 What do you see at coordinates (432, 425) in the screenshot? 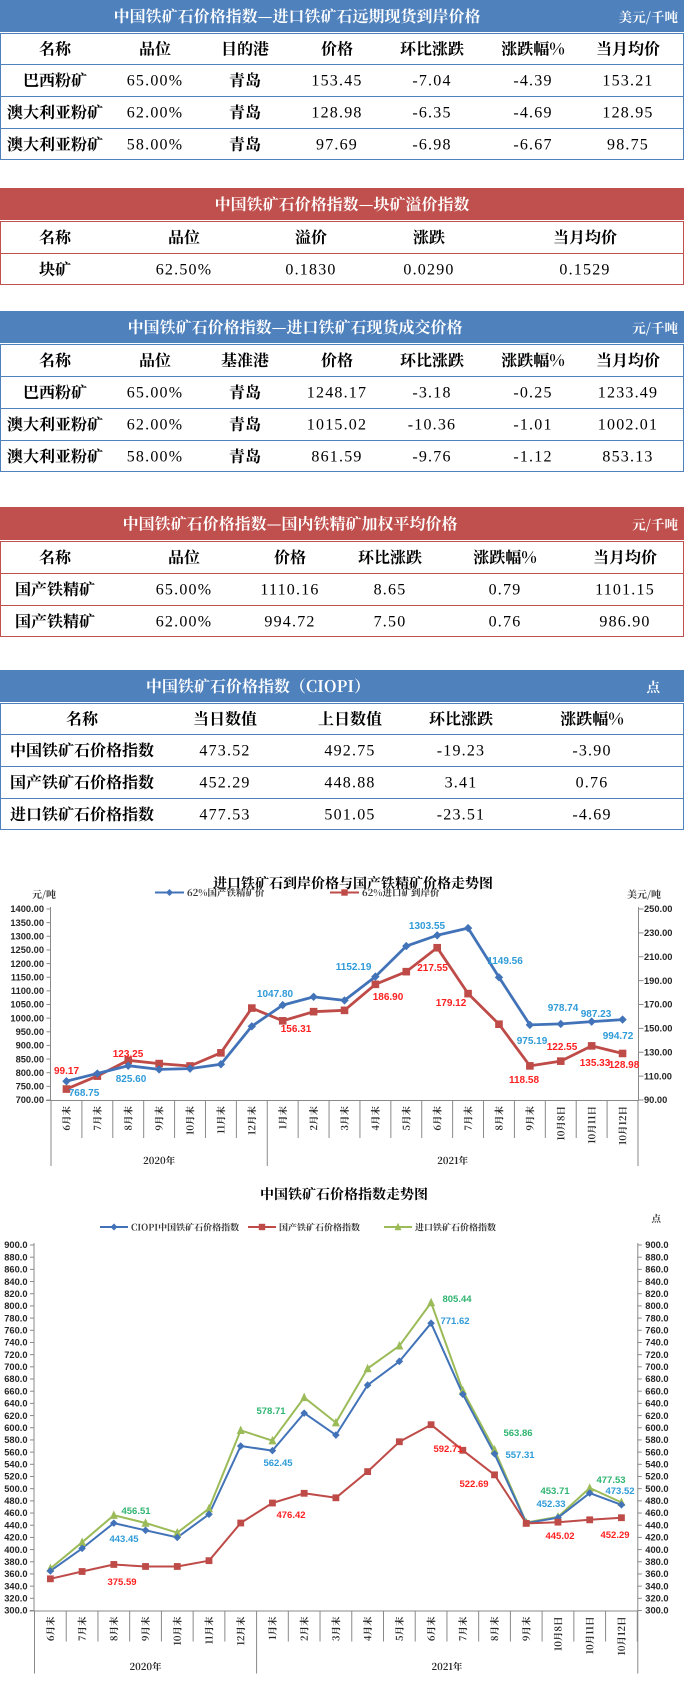
I see `svg-text: -10.36` at bounding box center [432, 425].